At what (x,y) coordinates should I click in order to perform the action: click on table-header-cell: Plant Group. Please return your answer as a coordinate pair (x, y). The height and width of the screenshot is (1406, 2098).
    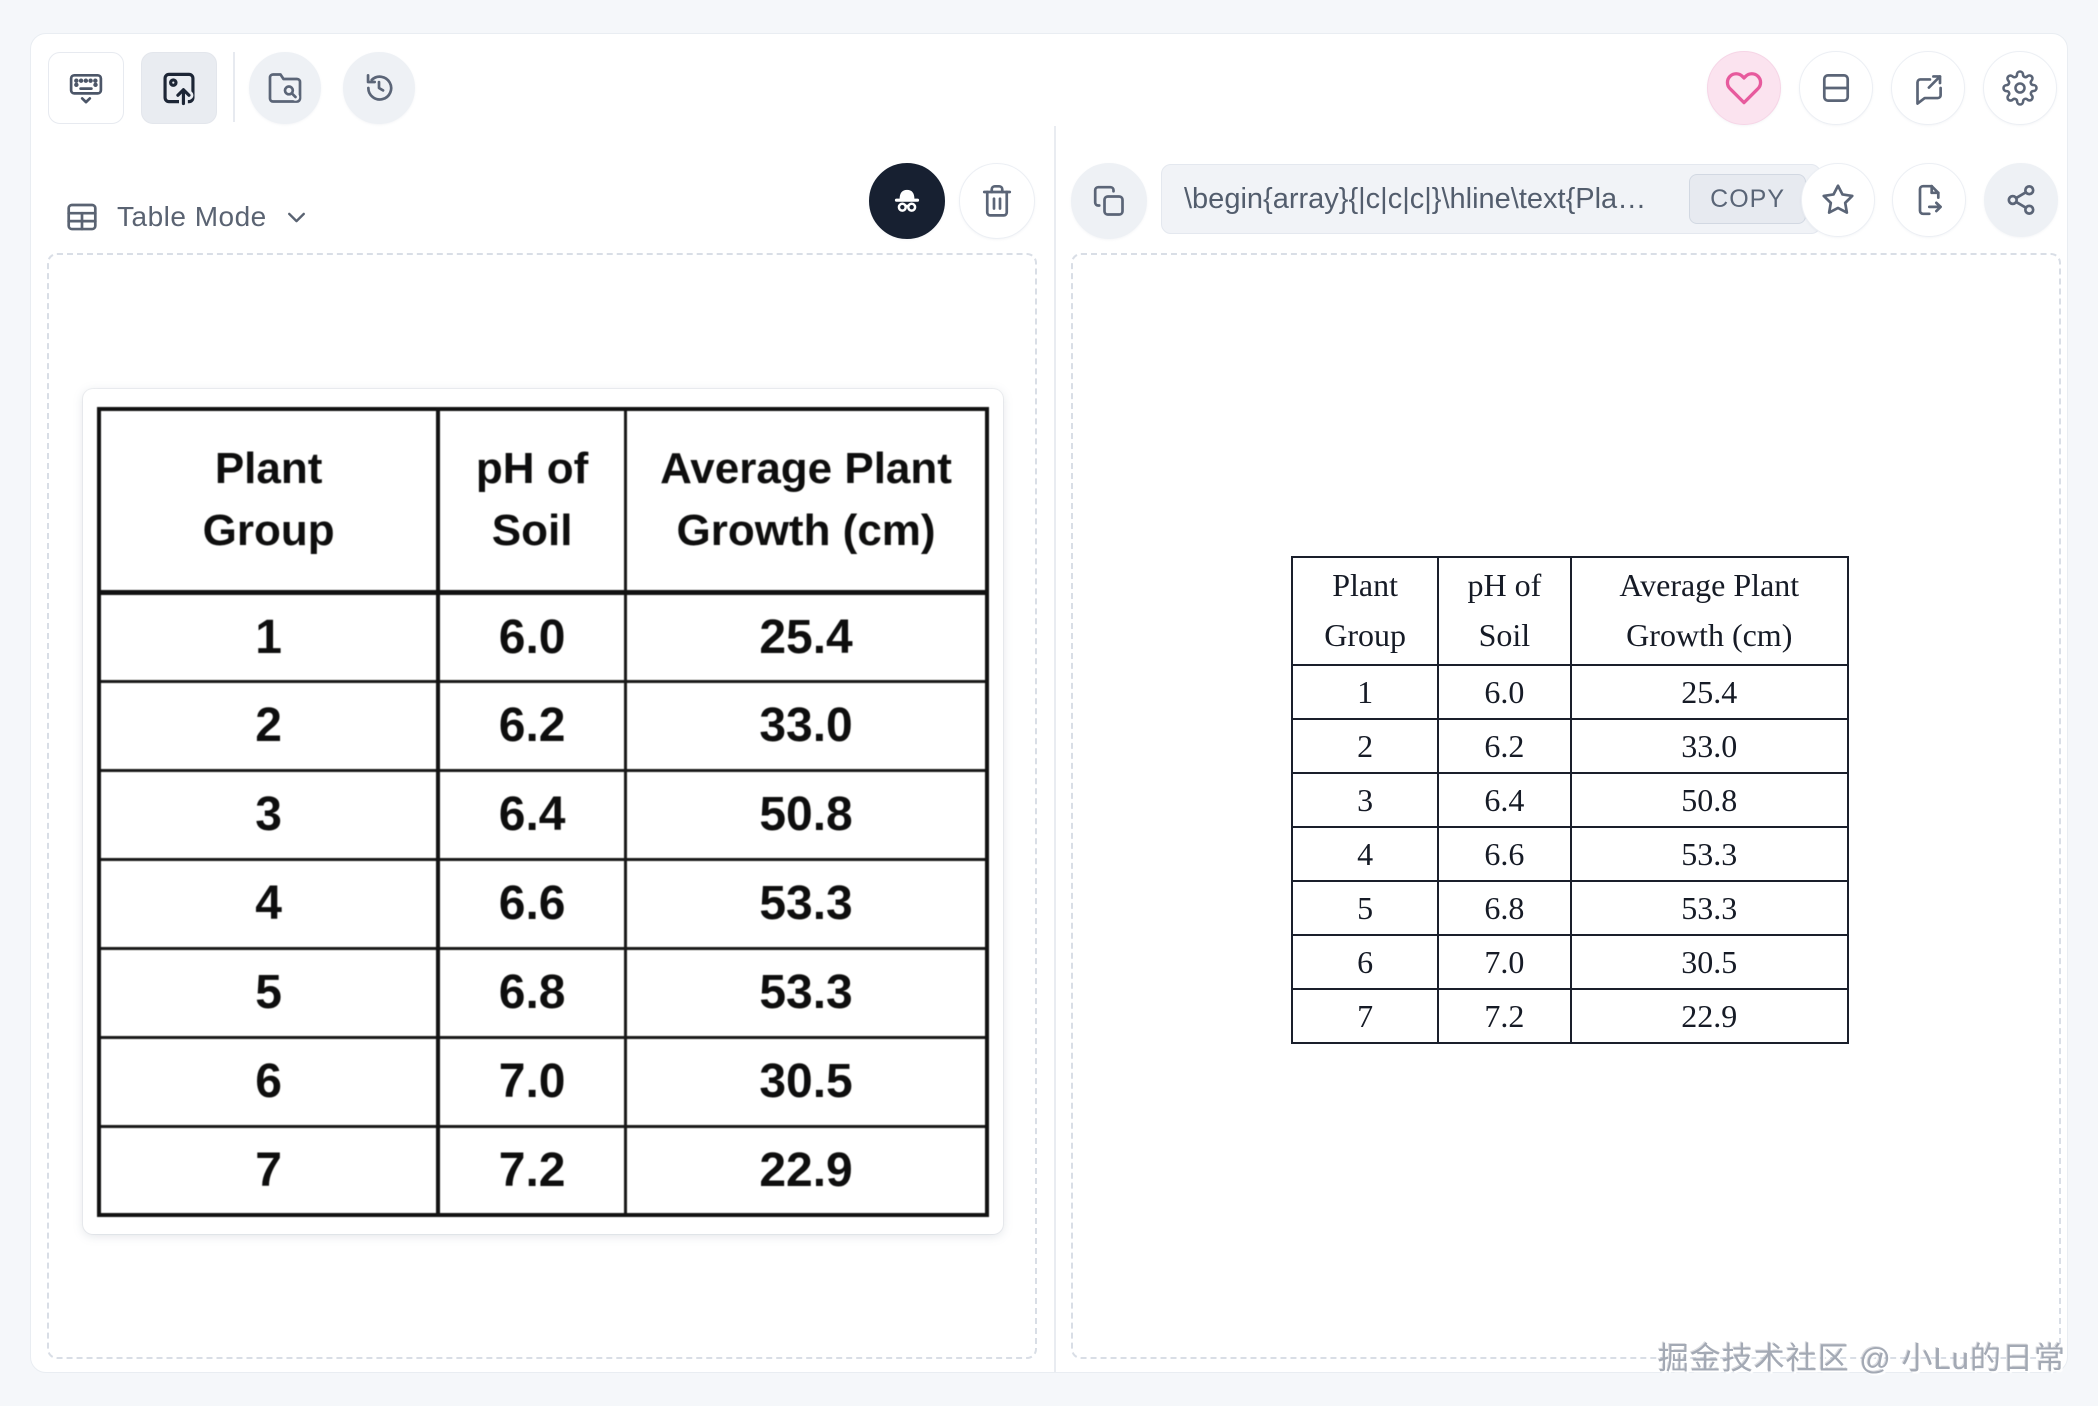
    Looking at the image, I should click on (269, 501).